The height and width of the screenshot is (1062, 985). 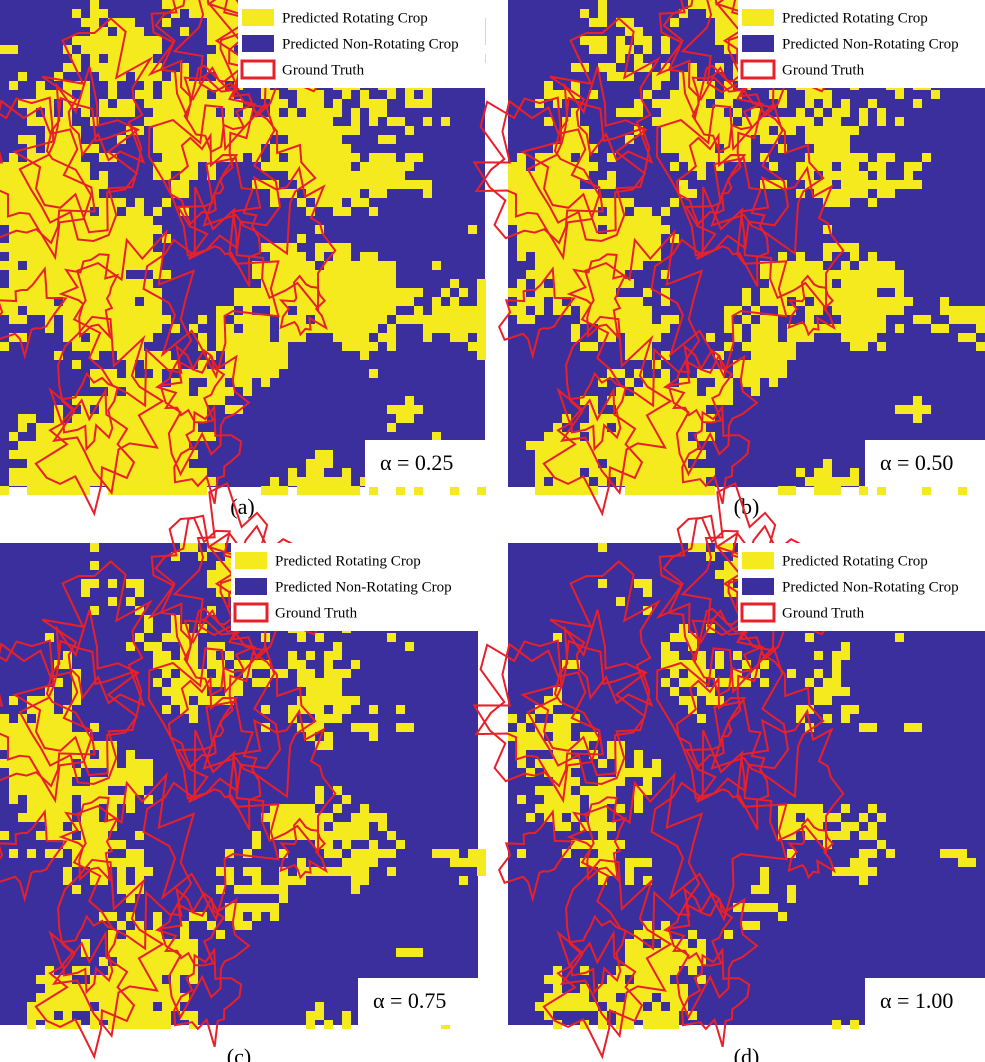 I want to click on alpha-label: α = 1.00, so click(x=916, y=1000).